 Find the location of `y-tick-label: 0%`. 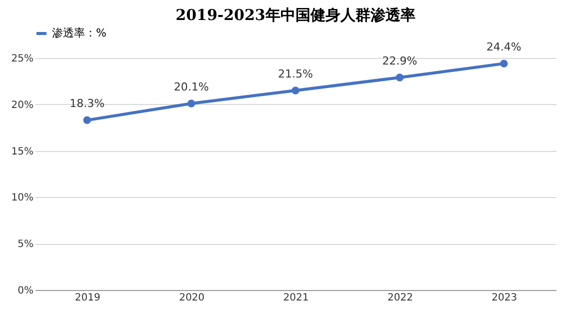

y-tick-label: 0% is located at coordinates (26, 291).